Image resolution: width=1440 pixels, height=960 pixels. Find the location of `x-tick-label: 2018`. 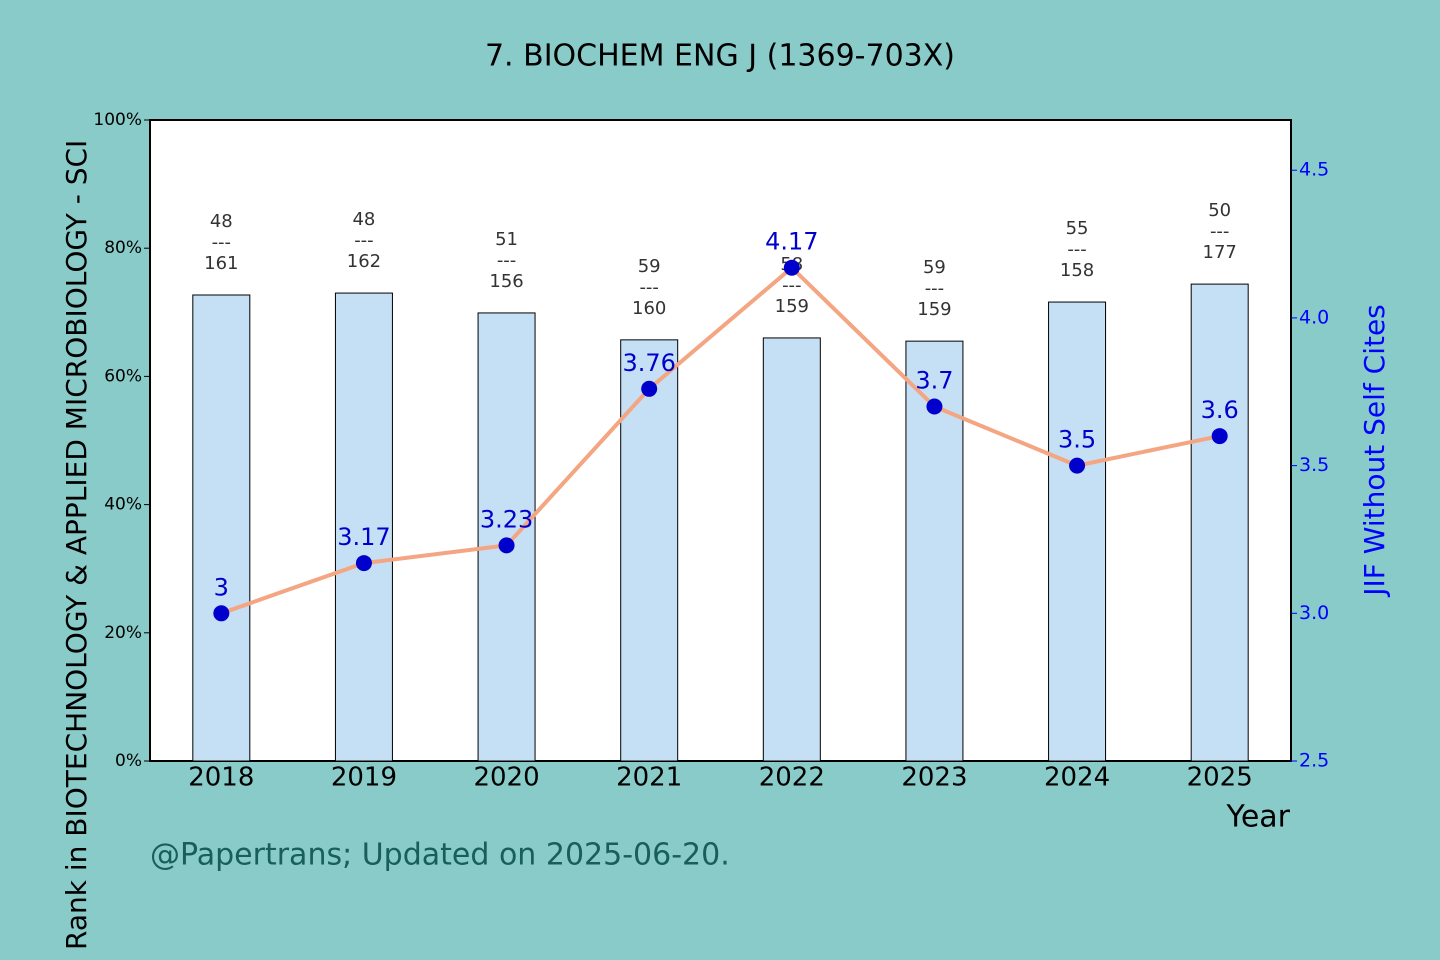

x-tick-label: 2018 is located at coordinates (221, 778).